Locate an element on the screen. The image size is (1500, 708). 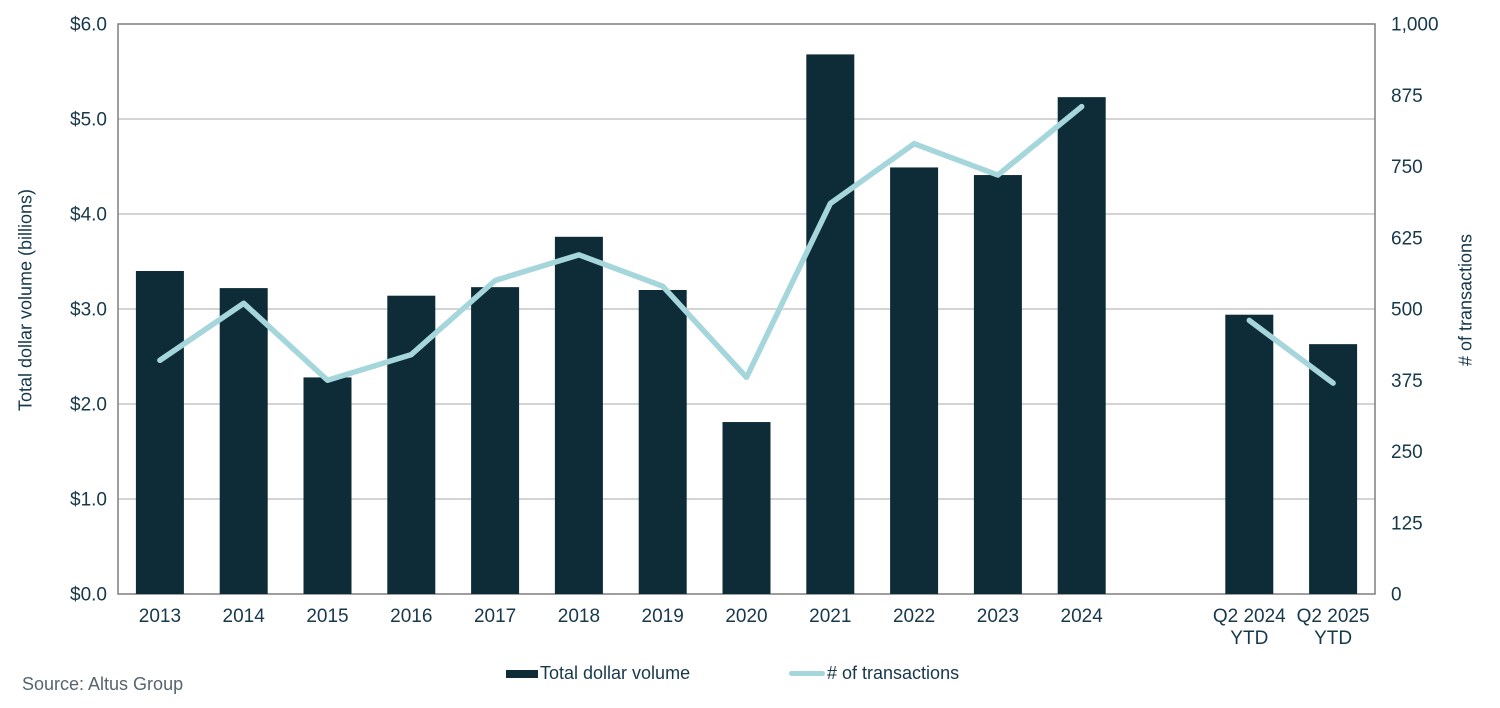
bar-2023 is located at coordinates (997, 385).